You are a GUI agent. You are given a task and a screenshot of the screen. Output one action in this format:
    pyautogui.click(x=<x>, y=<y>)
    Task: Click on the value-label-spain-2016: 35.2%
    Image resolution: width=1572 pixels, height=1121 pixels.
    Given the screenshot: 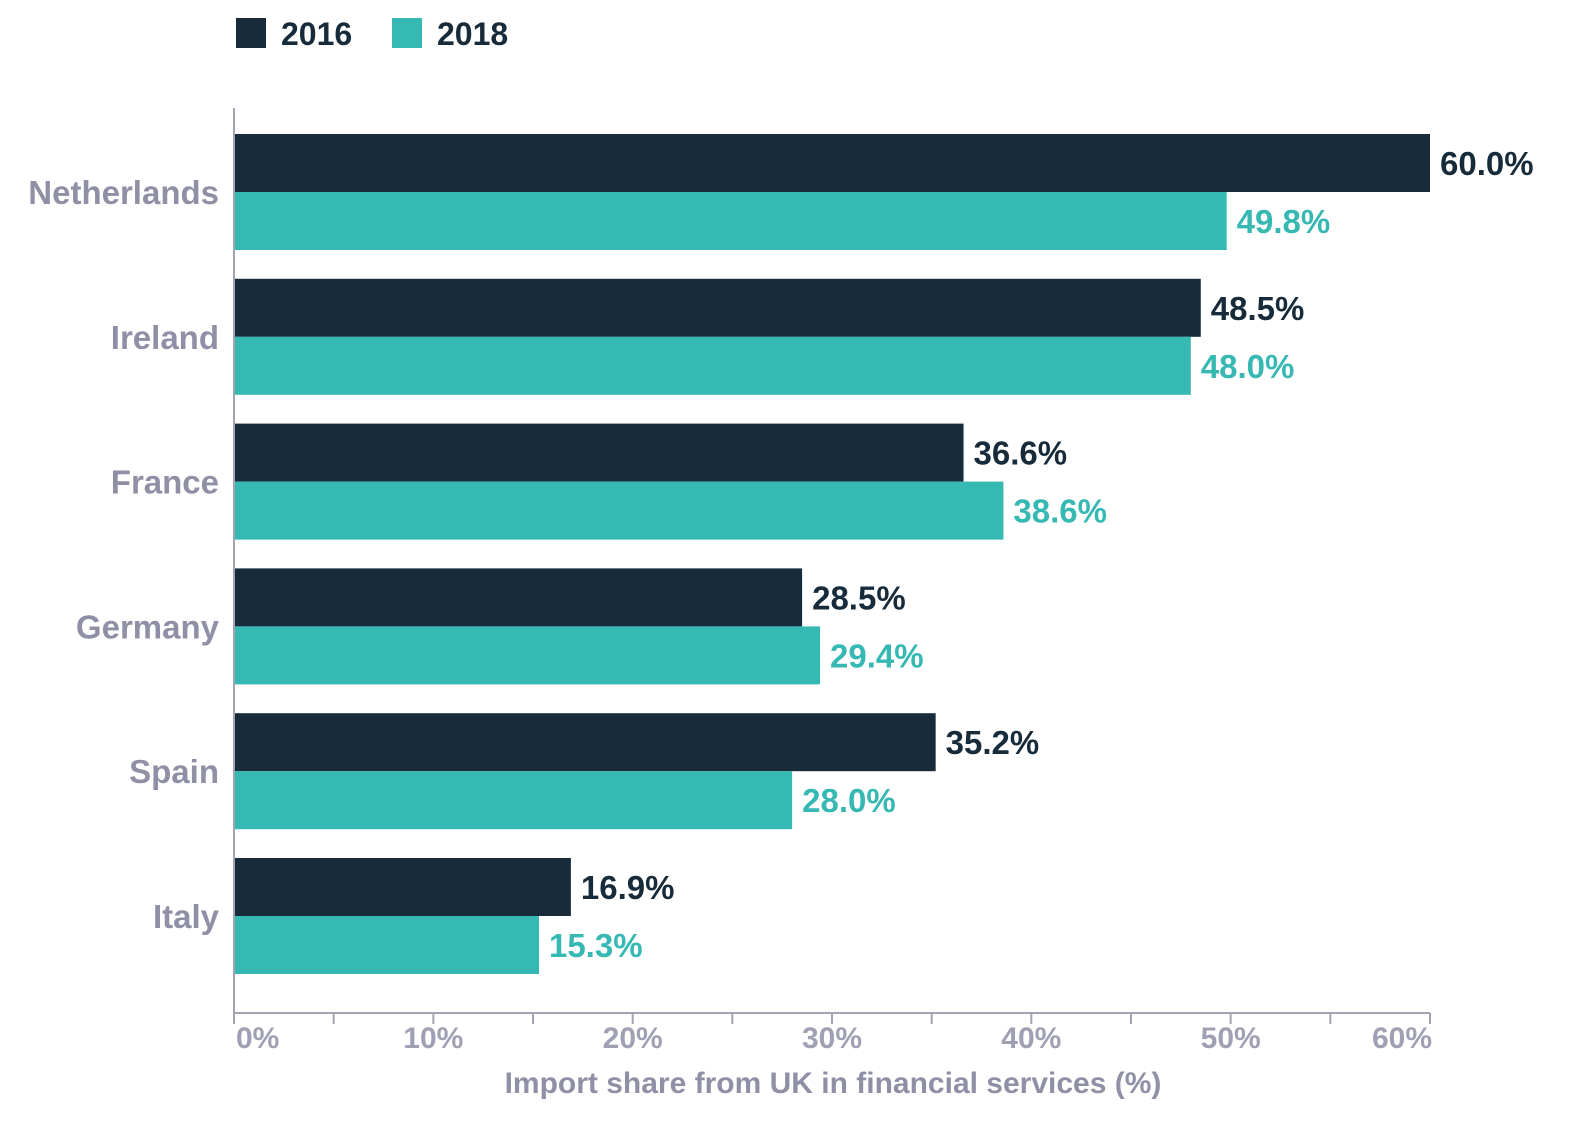 What is the action you would take?
    pyautogui.click(x=993, y=742)
    